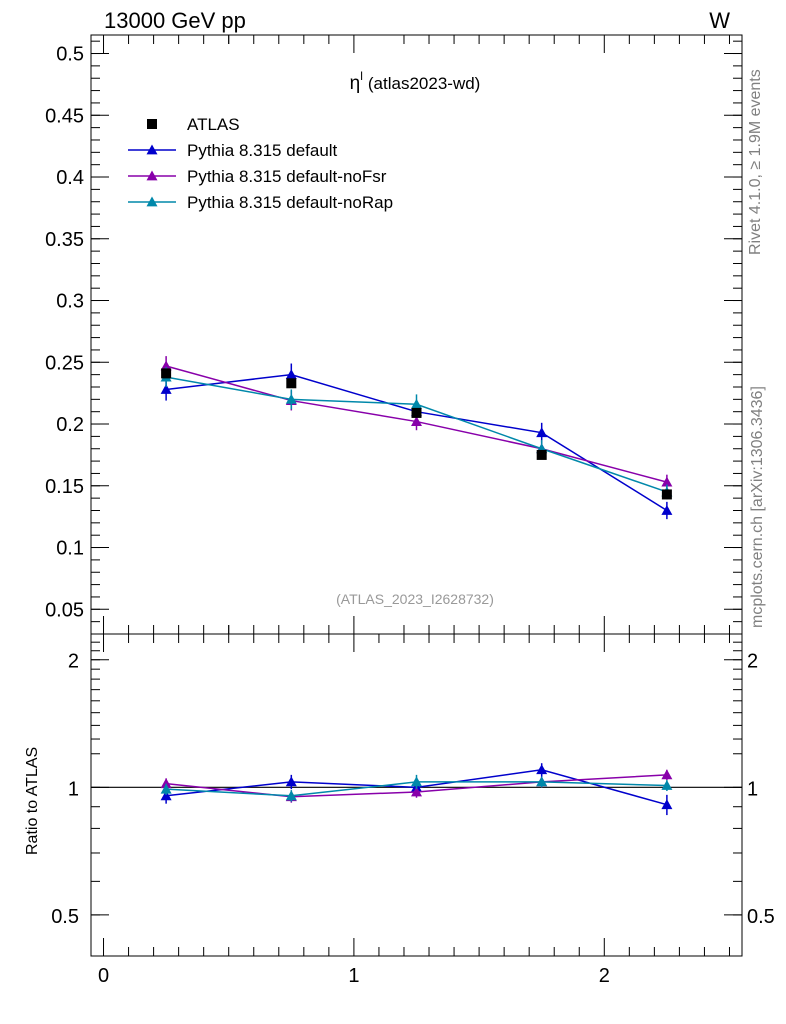 This screenshot has width=786, height=1024. I want to click on main-marks, so click(416, 438).